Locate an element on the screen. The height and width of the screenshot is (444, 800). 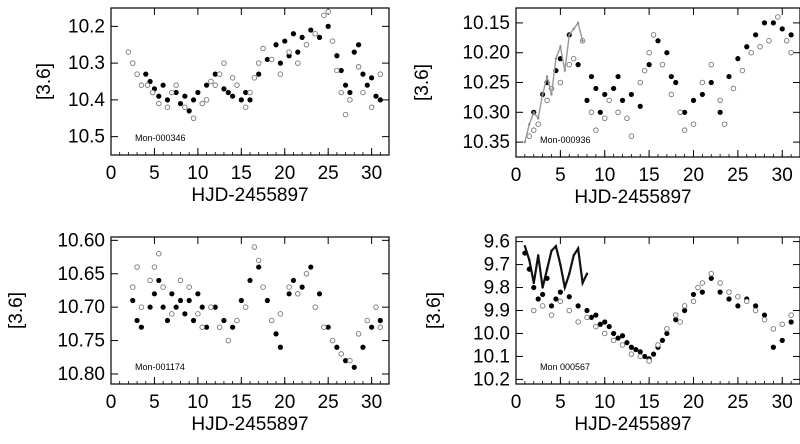
dense-series-line is located at coordinates (554, 82).